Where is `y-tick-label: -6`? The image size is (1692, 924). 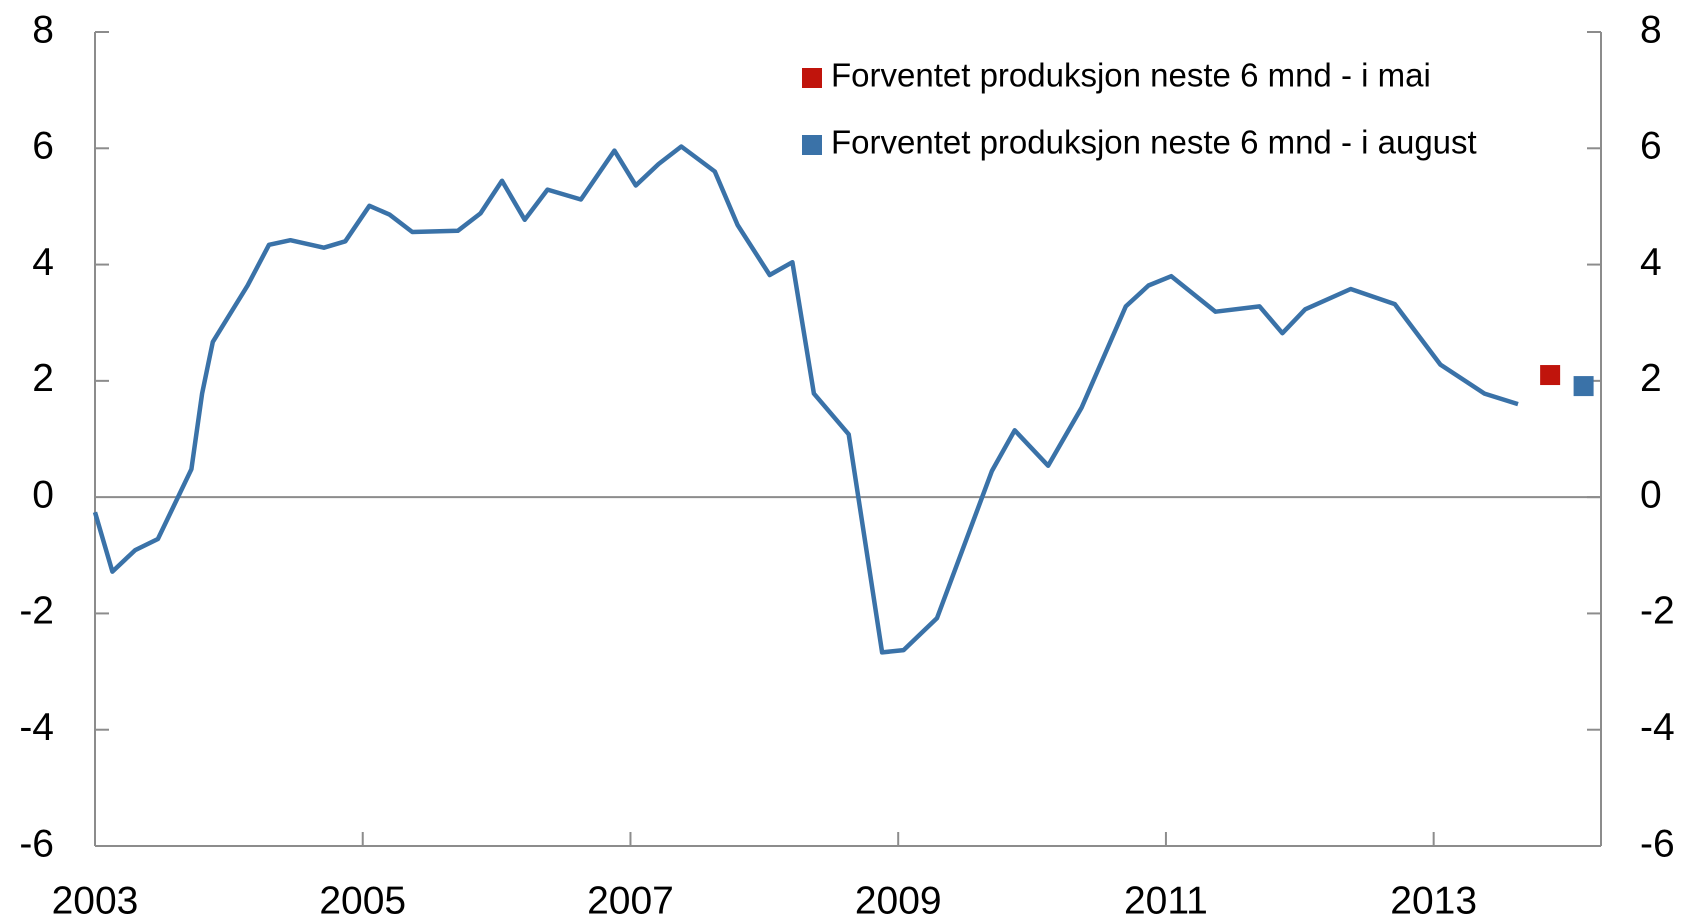
y-tick-label: -6 is located at coordinates (36, 843).